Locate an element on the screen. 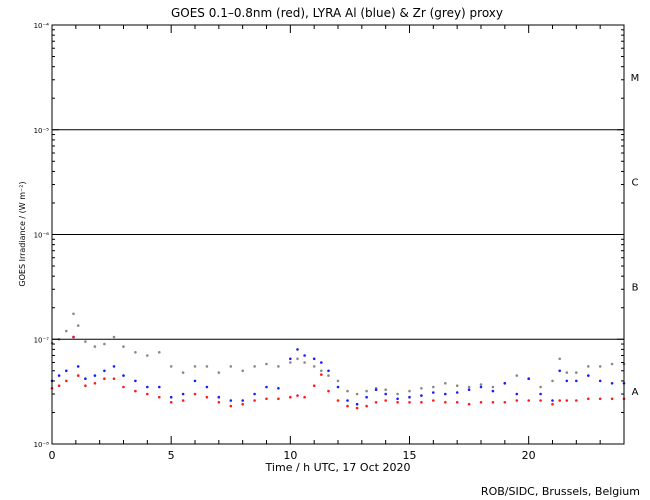 This screenshot has height=500, width=650. credit-text: ROB/SIDC, Brussels, Belgium is located at coordinates (560, 491).